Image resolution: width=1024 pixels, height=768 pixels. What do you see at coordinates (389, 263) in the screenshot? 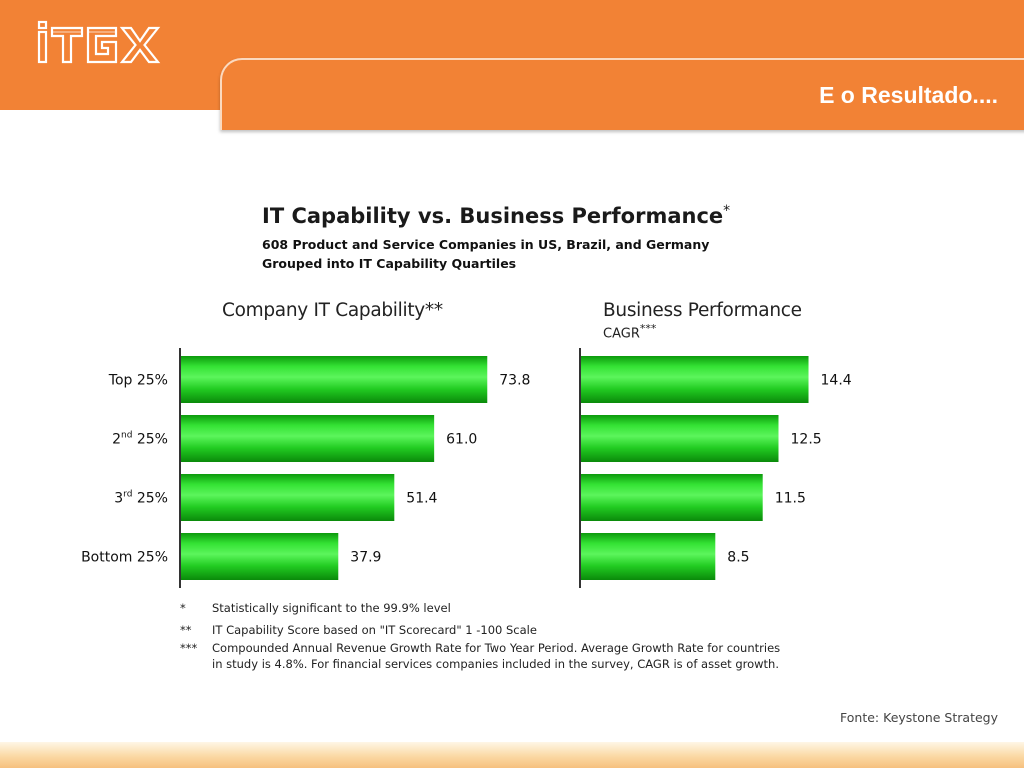
I see `chart-subtitle-line: Grouped into IT Capability Quartiles` at bounding box center [389, 263].